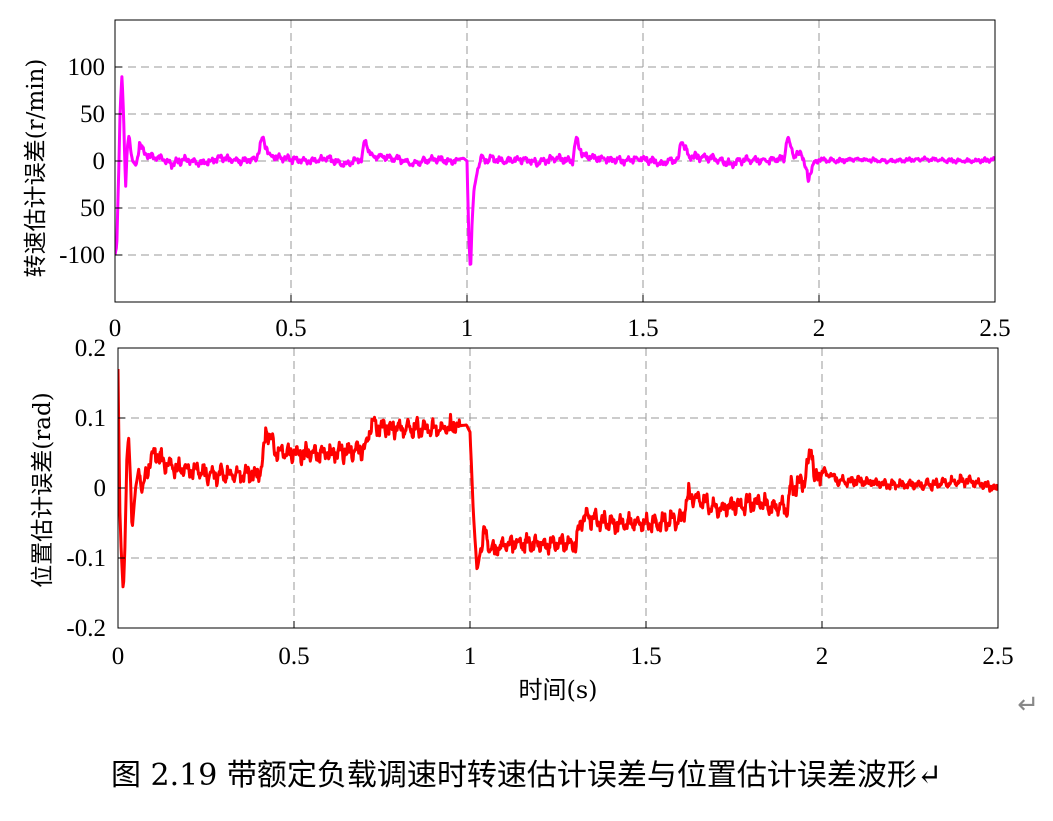 Image resolution: width=1053 pixels, height=821 pixels. Describe the element at coordinates (290, 328) in the screenshot. I see `speed-error-xtick-label: 0.5` at that location.